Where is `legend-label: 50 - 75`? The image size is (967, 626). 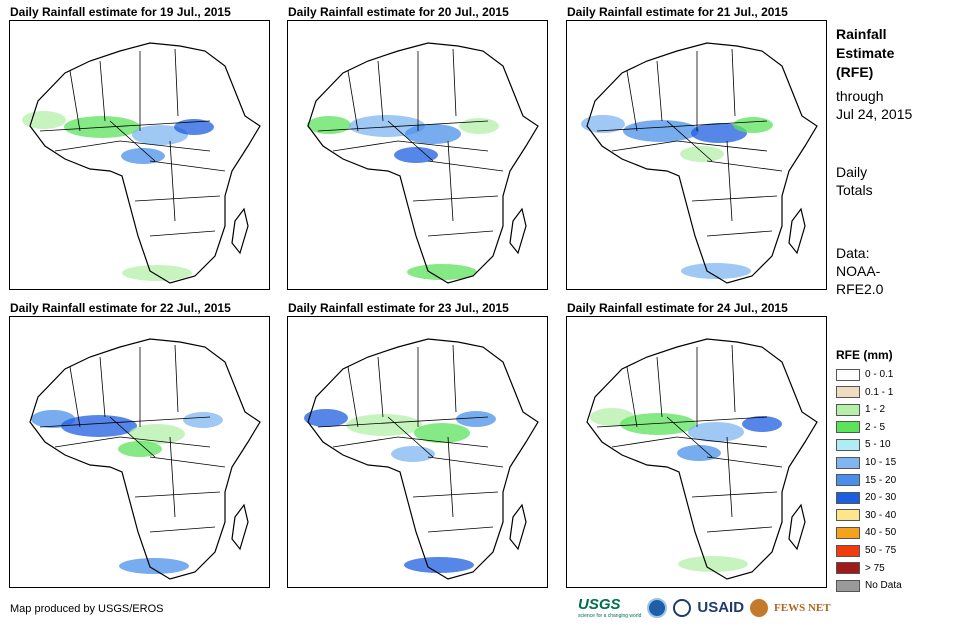 legend-label: 50 - 75 is located at coordinates (881, 550).